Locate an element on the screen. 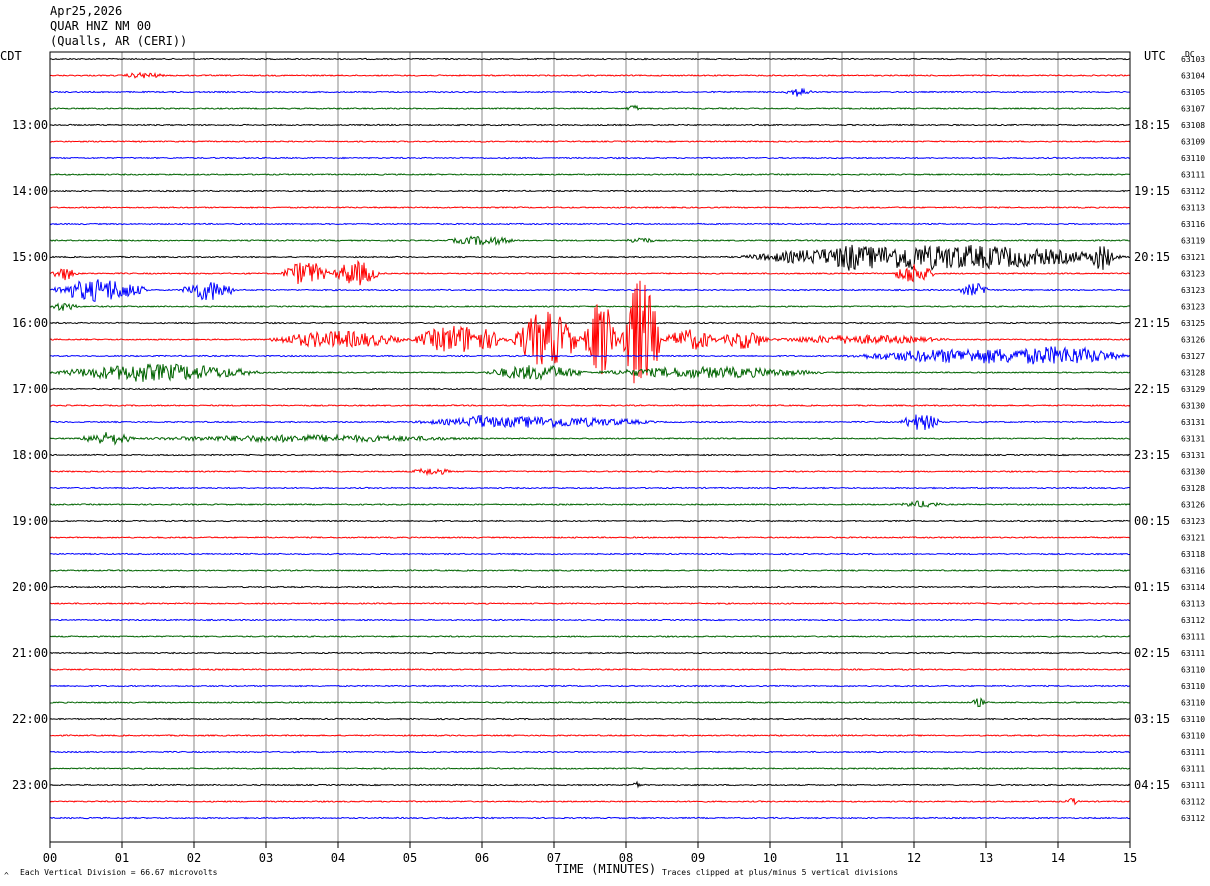 The width and height of the screenshot is (1210, 886). header-station: QUAR HNZ NM 00 is located at coordinates (101, 26).